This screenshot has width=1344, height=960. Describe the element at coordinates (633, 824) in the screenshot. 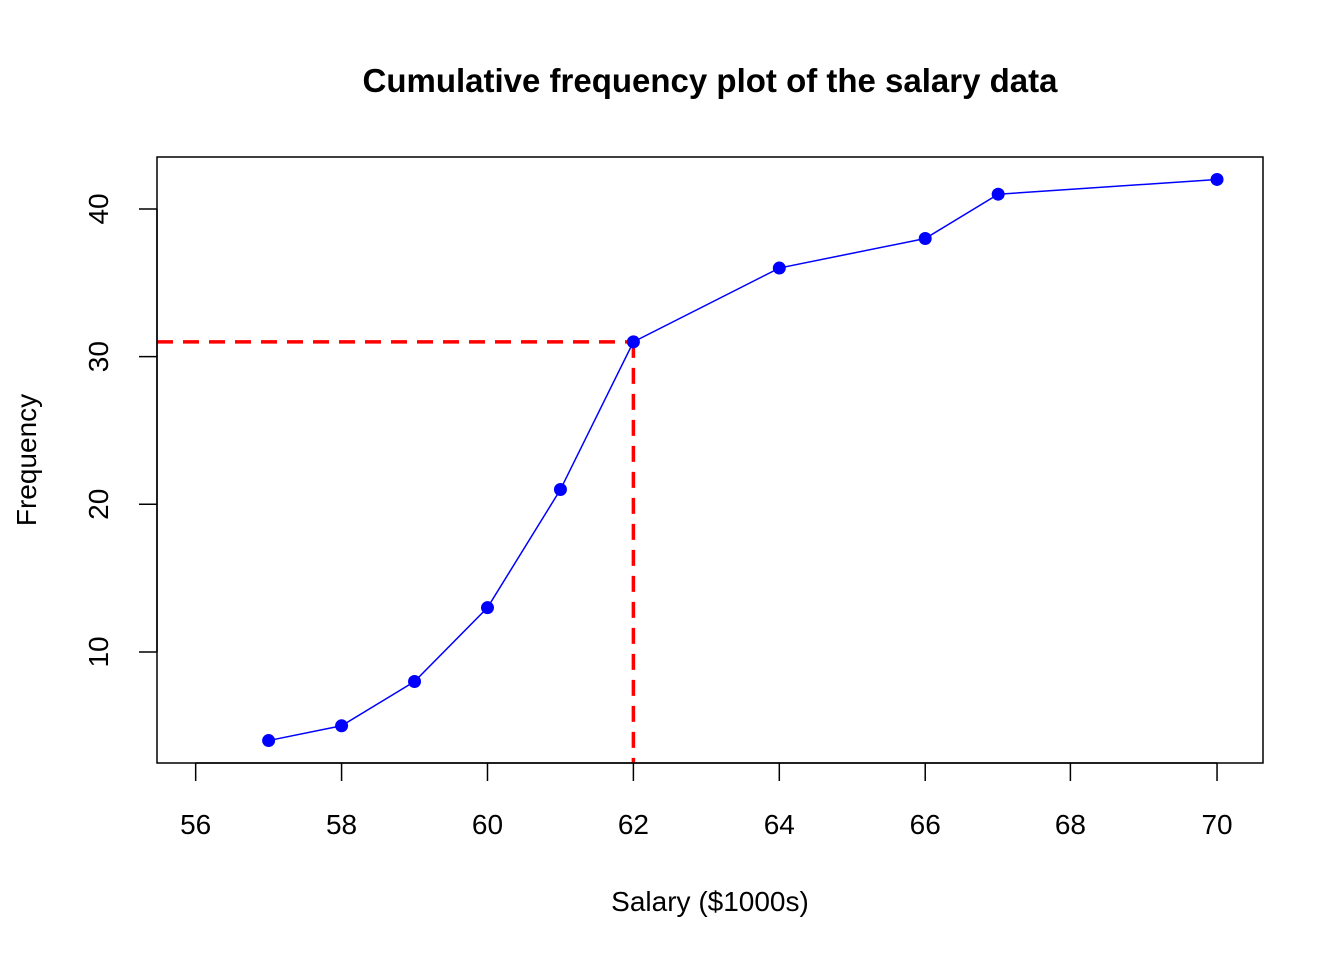

I see `x-tick-label: 62` at that location.